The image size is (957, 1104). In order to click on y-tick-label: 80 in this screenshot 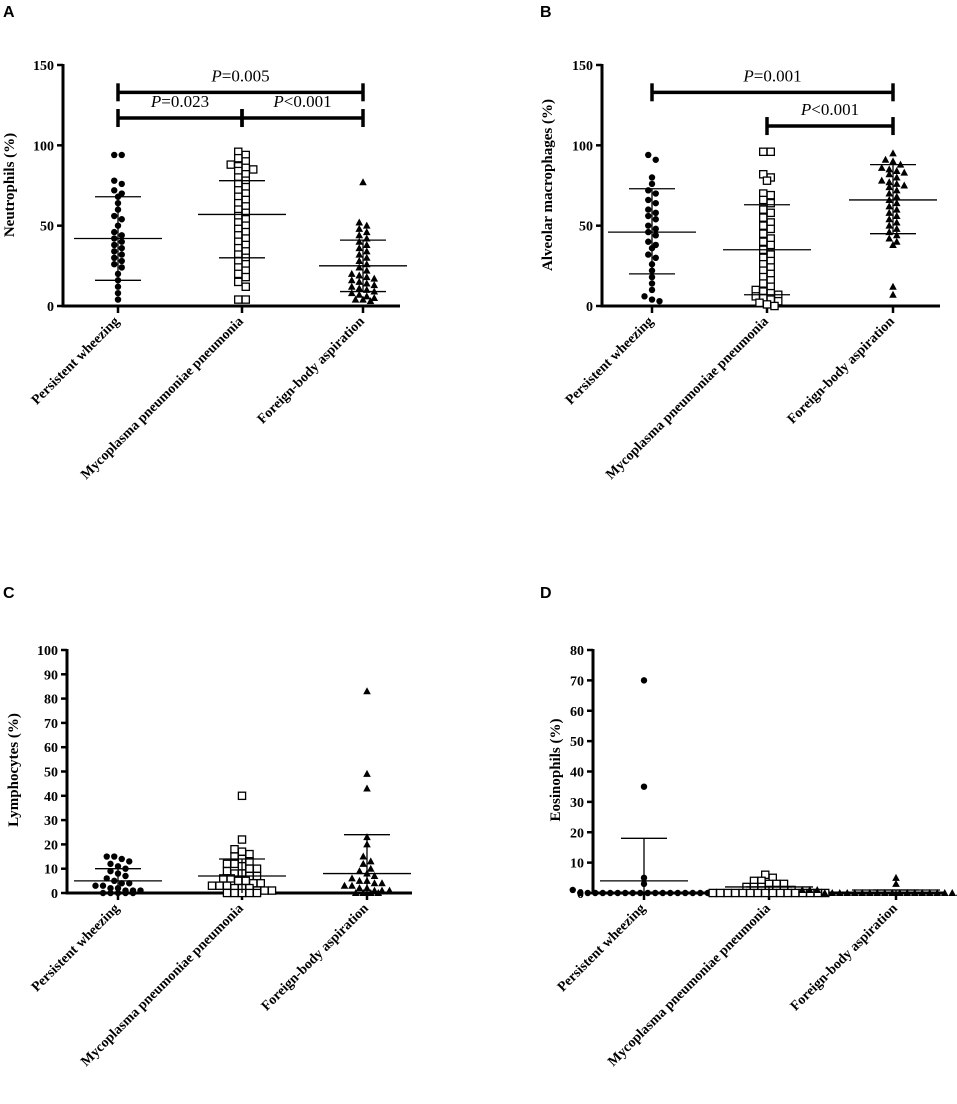, I will do `click(51, 700)`.